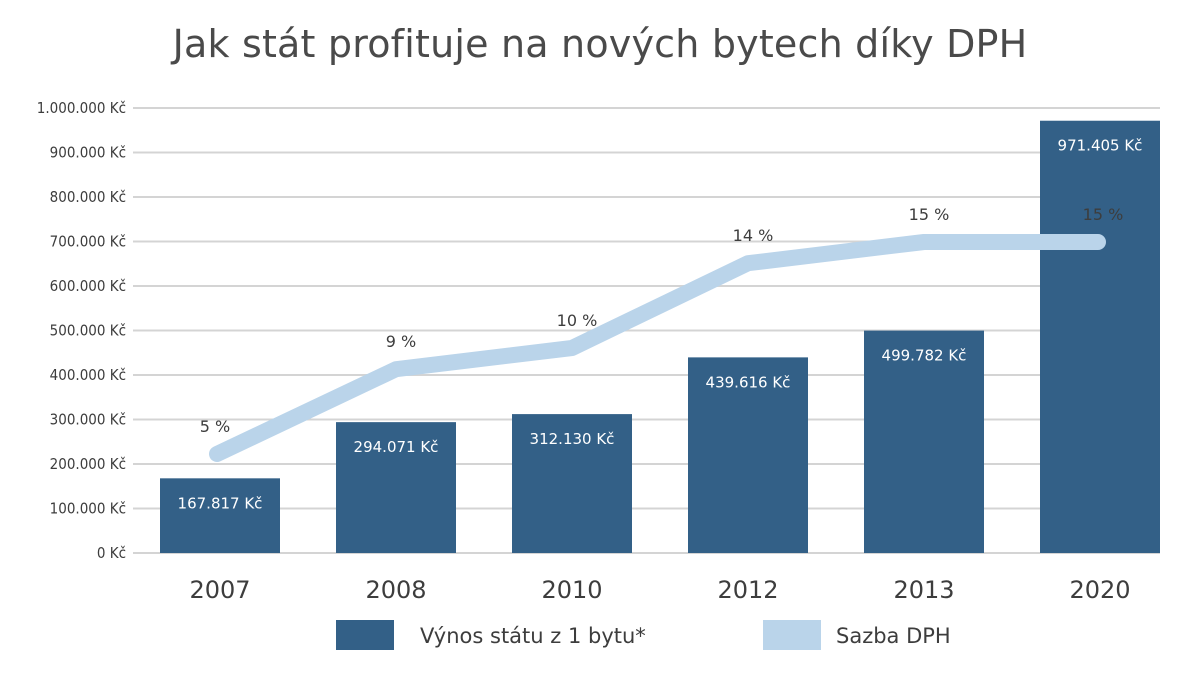 Image resolution: width=1200 pixels, height=674 pixels. What do you see at coordinates (81, 108) in the screenshot?
I see `y-tick-label: 1.000.000 Kč` at bounding box center [81, 108].